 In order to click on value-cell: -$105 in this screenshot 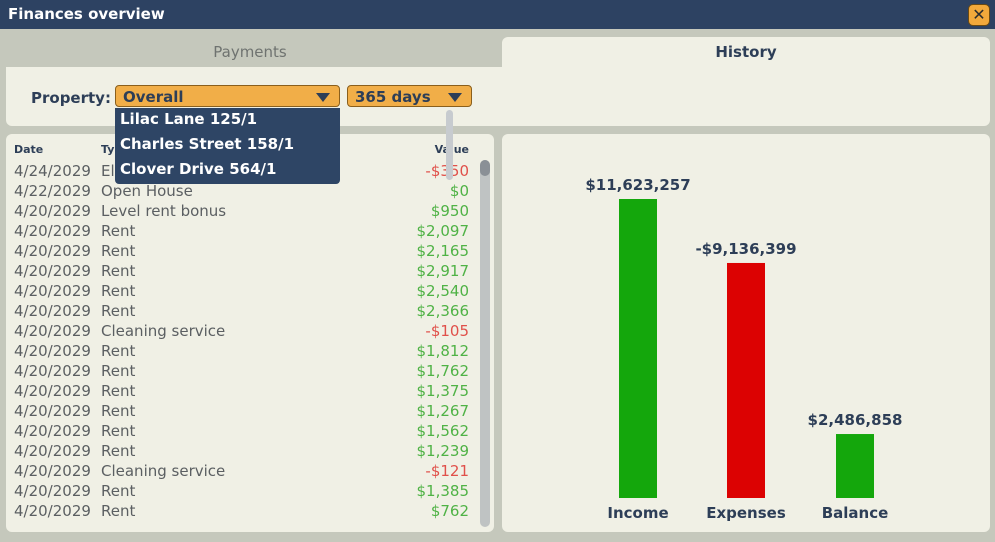, I will do `click(447, 331)`.